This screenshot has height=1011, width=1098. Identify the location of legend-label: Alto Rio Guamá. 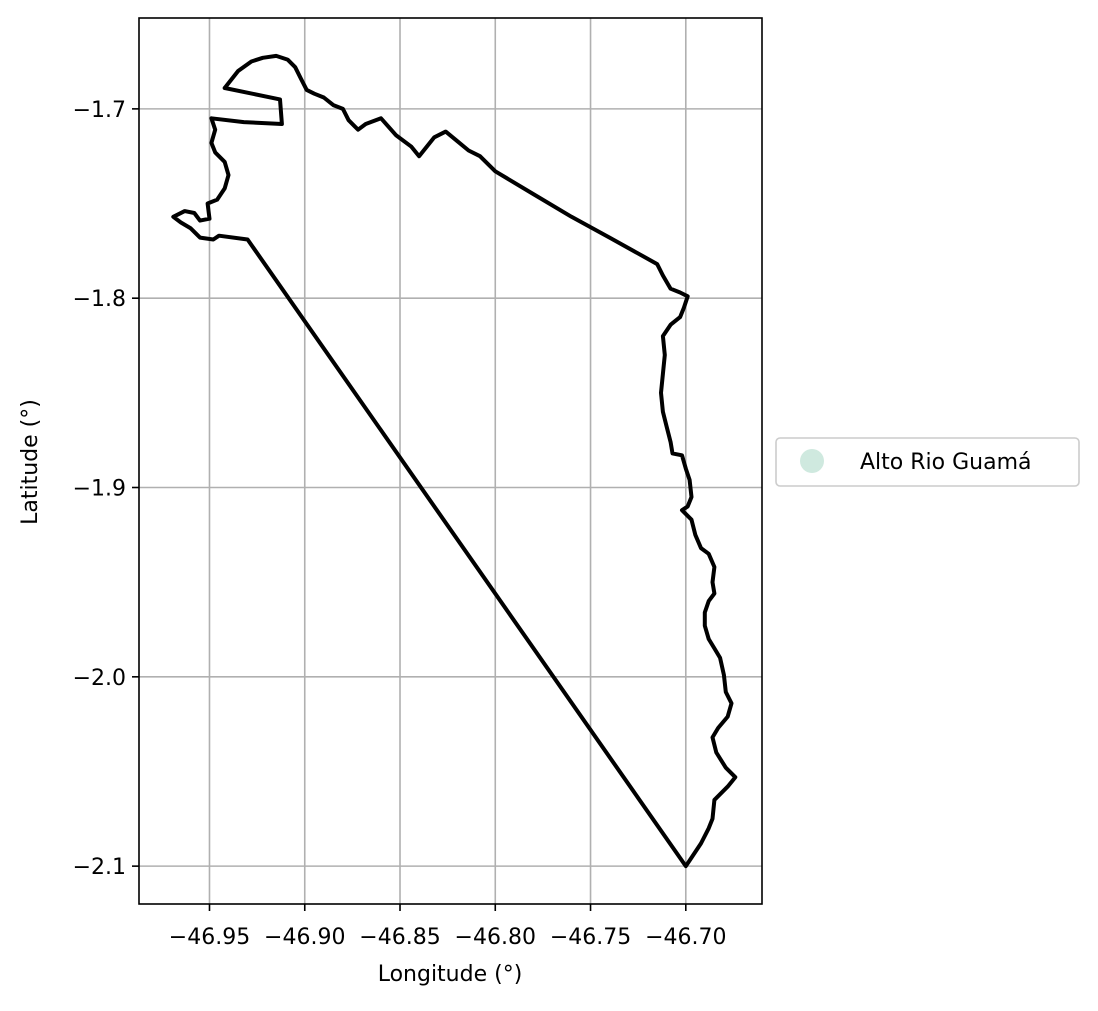
(945, 462).